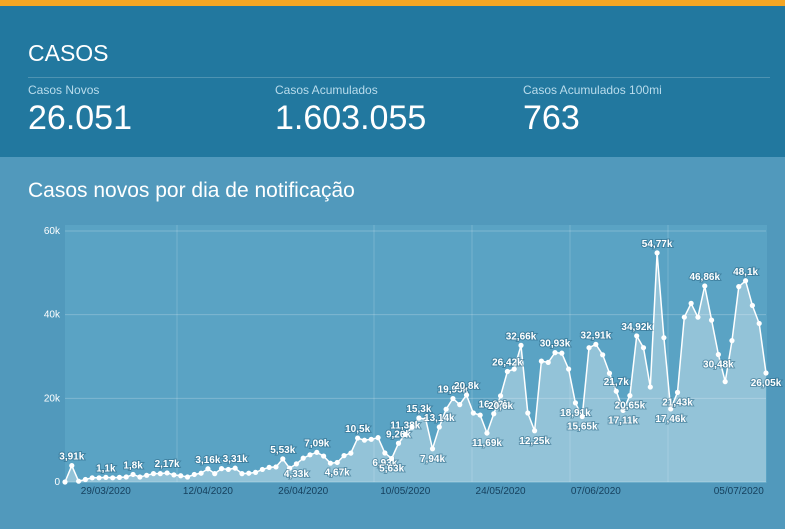 Image resolution: width=785 pixels, height=529 pixels. What do you see at coordinates (592, 110) in the screenshot?
I see `stat: Casos Acumulados 100mi 763` at bounding box center [592, 110].